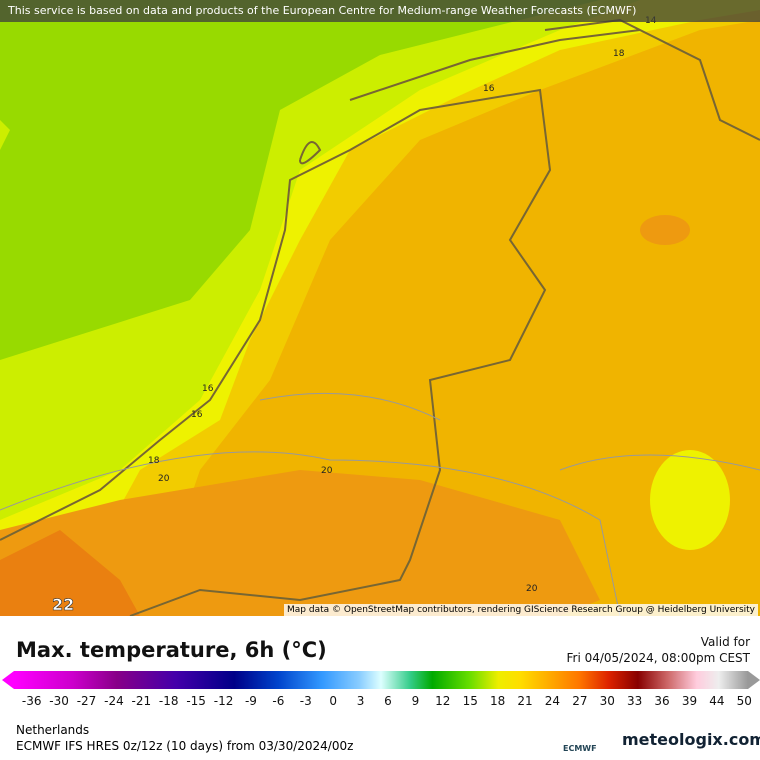  Describe the element at coordinates (63, 604) in the screenshot. I see `contour-label: 22` at that location.